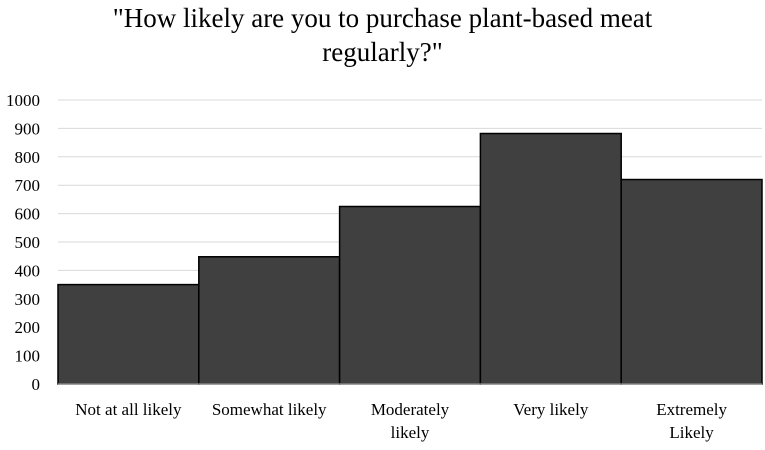 The width and height of the screenshot is (765, 450). Describe the element at coordinates (691, 432) in the screenshot. I see `x-category-label: Likely` at that location.